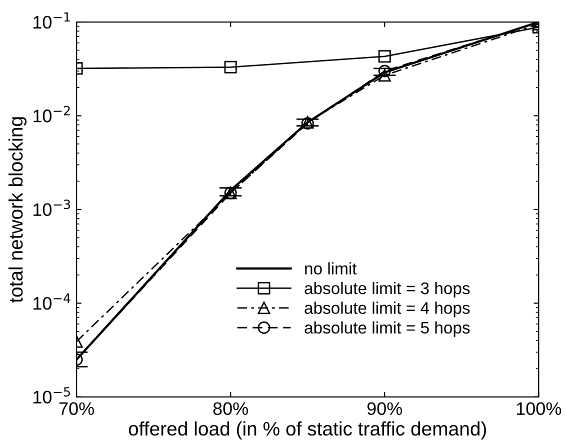 This screenshot has height=441, width=567. What do you see at coordinates (17, 210) in the screenshot?
I see `y-axis-title: total network blocking` at bounding box center [17, 210].